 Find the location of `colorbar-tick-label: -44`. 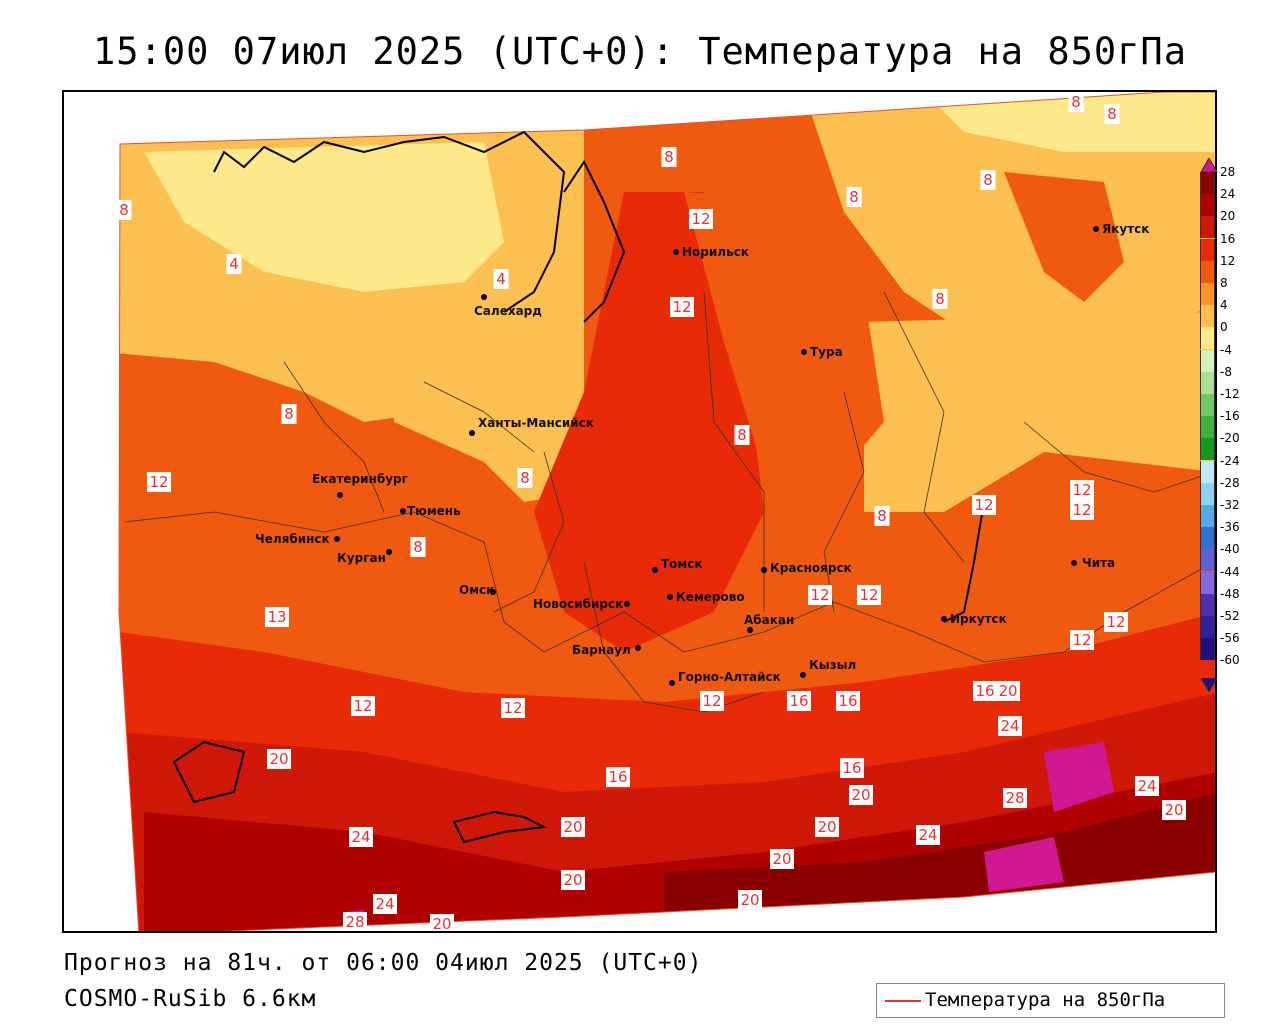

colorbar-tick-label: -44 is located at coordinates (1230, 571).